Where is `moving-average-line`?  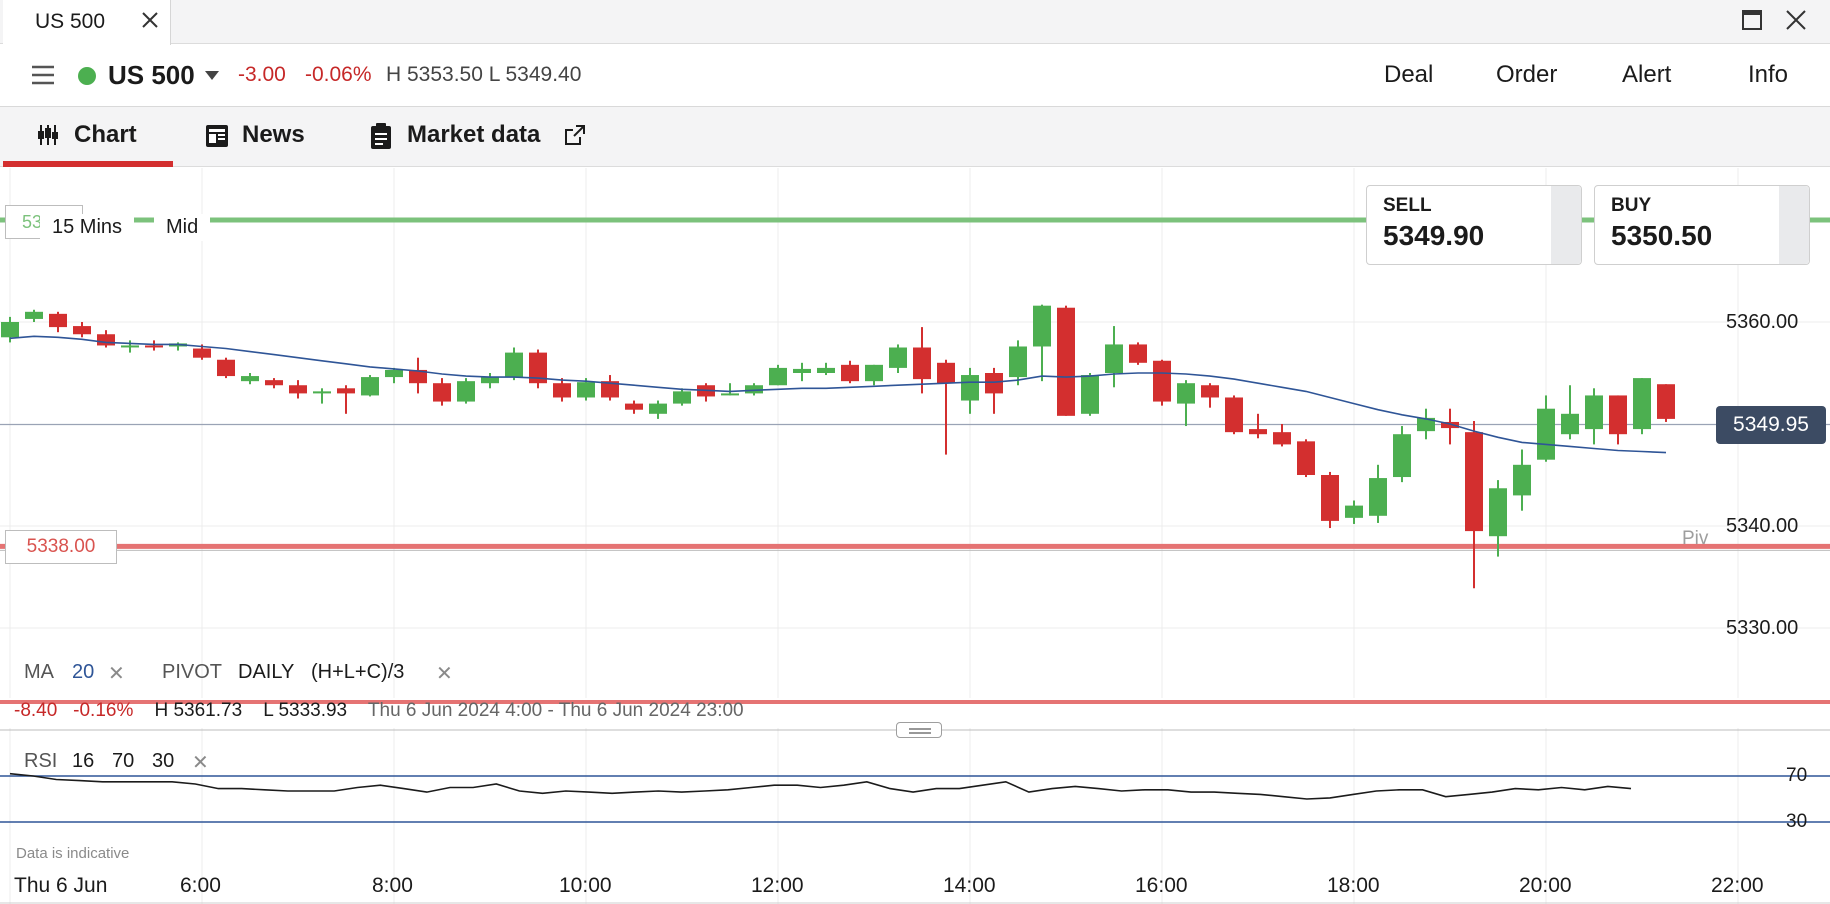
moving-average-line is located at coordinates (838, 394).